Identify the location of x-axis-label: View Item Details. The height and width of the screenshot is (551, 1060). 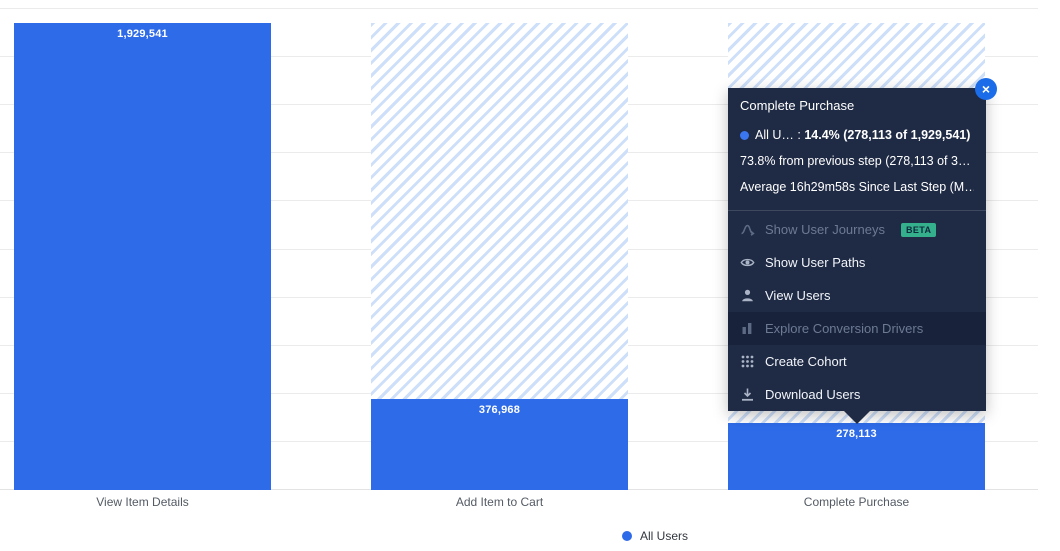
(142, 502).